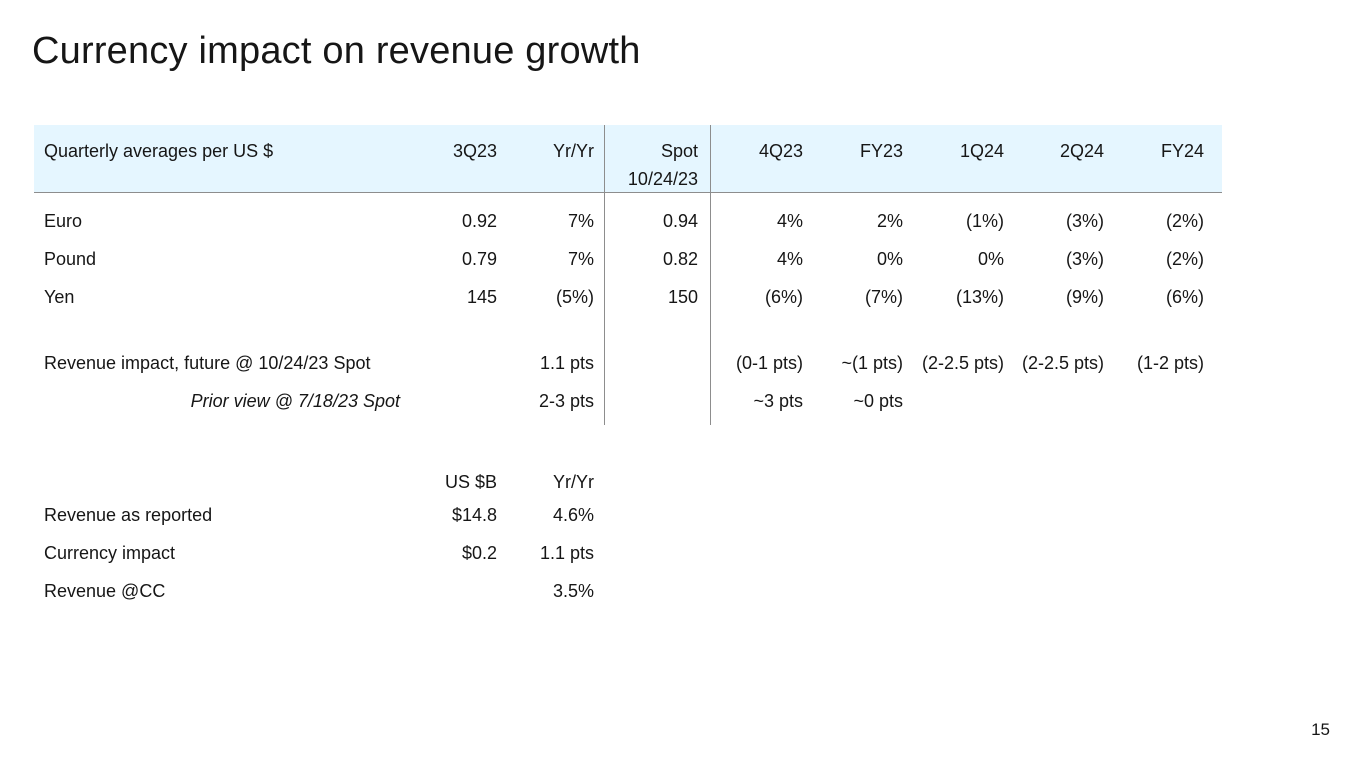 This screenshot has width=1365, height=768. What do you see at coordinates (778, 401) in the screenshot?
I see `table-cell: ~3 pts` at bounding box center [778, 401].